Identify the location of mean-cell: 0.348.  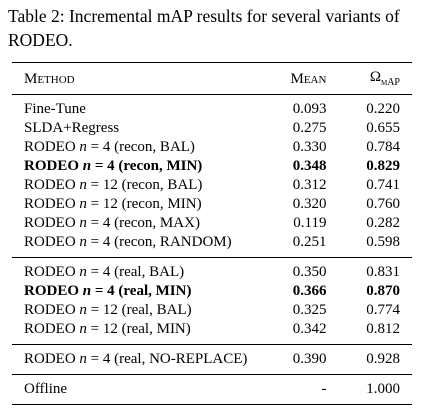
(309, 166).